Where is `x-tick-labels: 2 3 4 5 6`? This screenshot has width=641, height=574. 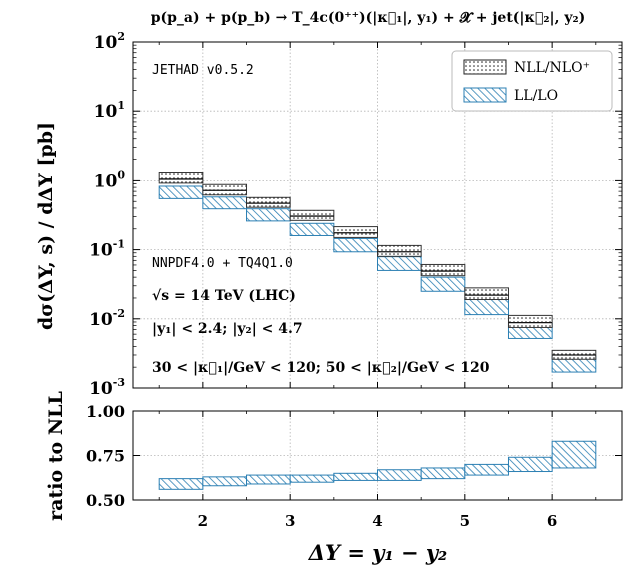 x-tick-labels: 2 3 4 5 6 is located at coordinates (378, 521).